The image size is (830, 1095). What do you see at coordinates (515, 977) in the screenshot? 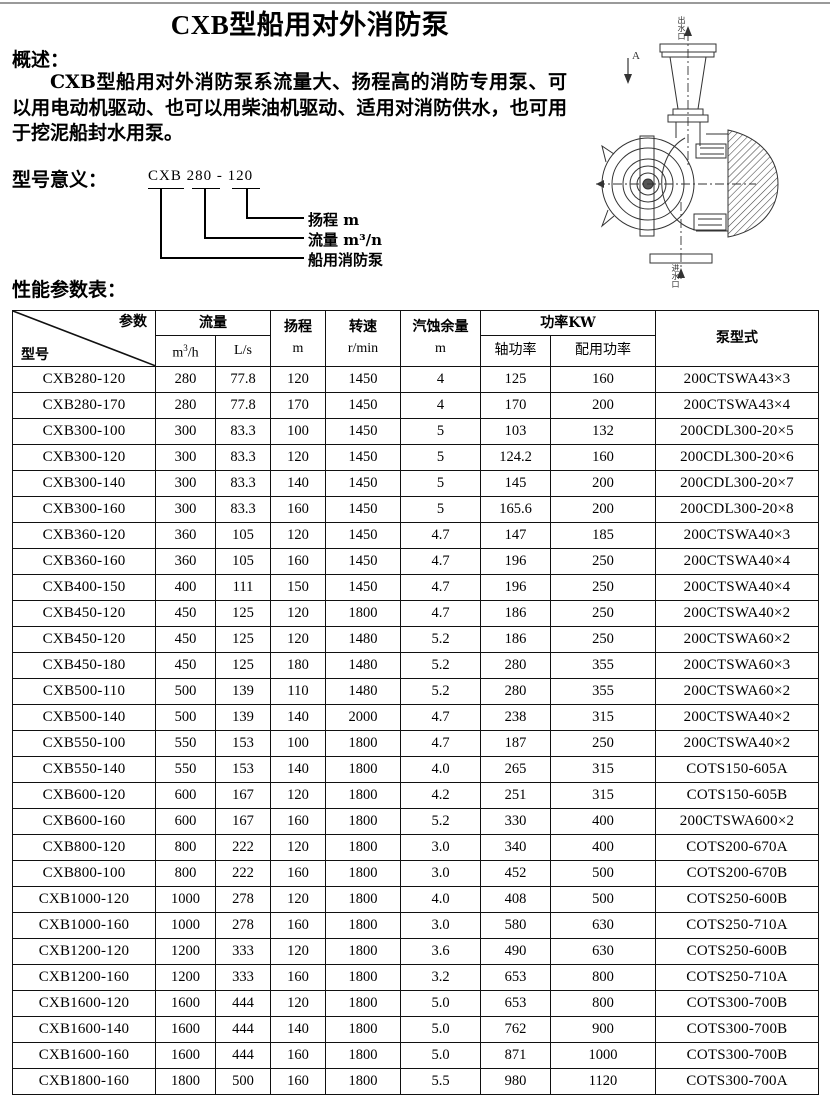
I see `cell-shaft-power: 653` at bounding box center [515, 977].